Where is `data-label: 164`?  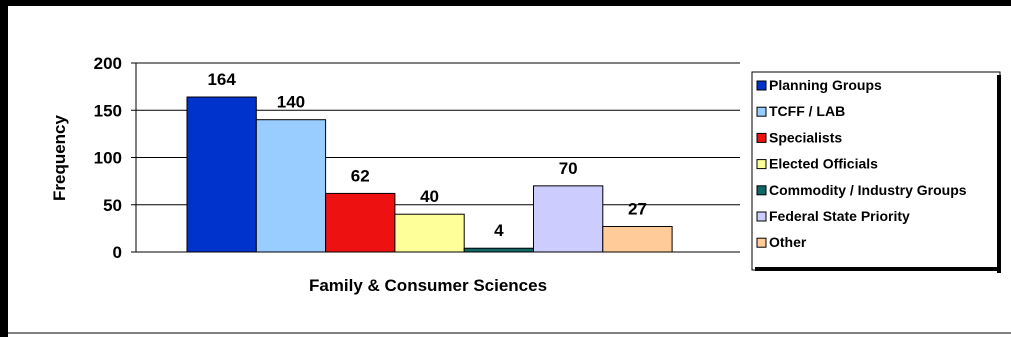
data-label: 164 is located at coordinates (221, 79).